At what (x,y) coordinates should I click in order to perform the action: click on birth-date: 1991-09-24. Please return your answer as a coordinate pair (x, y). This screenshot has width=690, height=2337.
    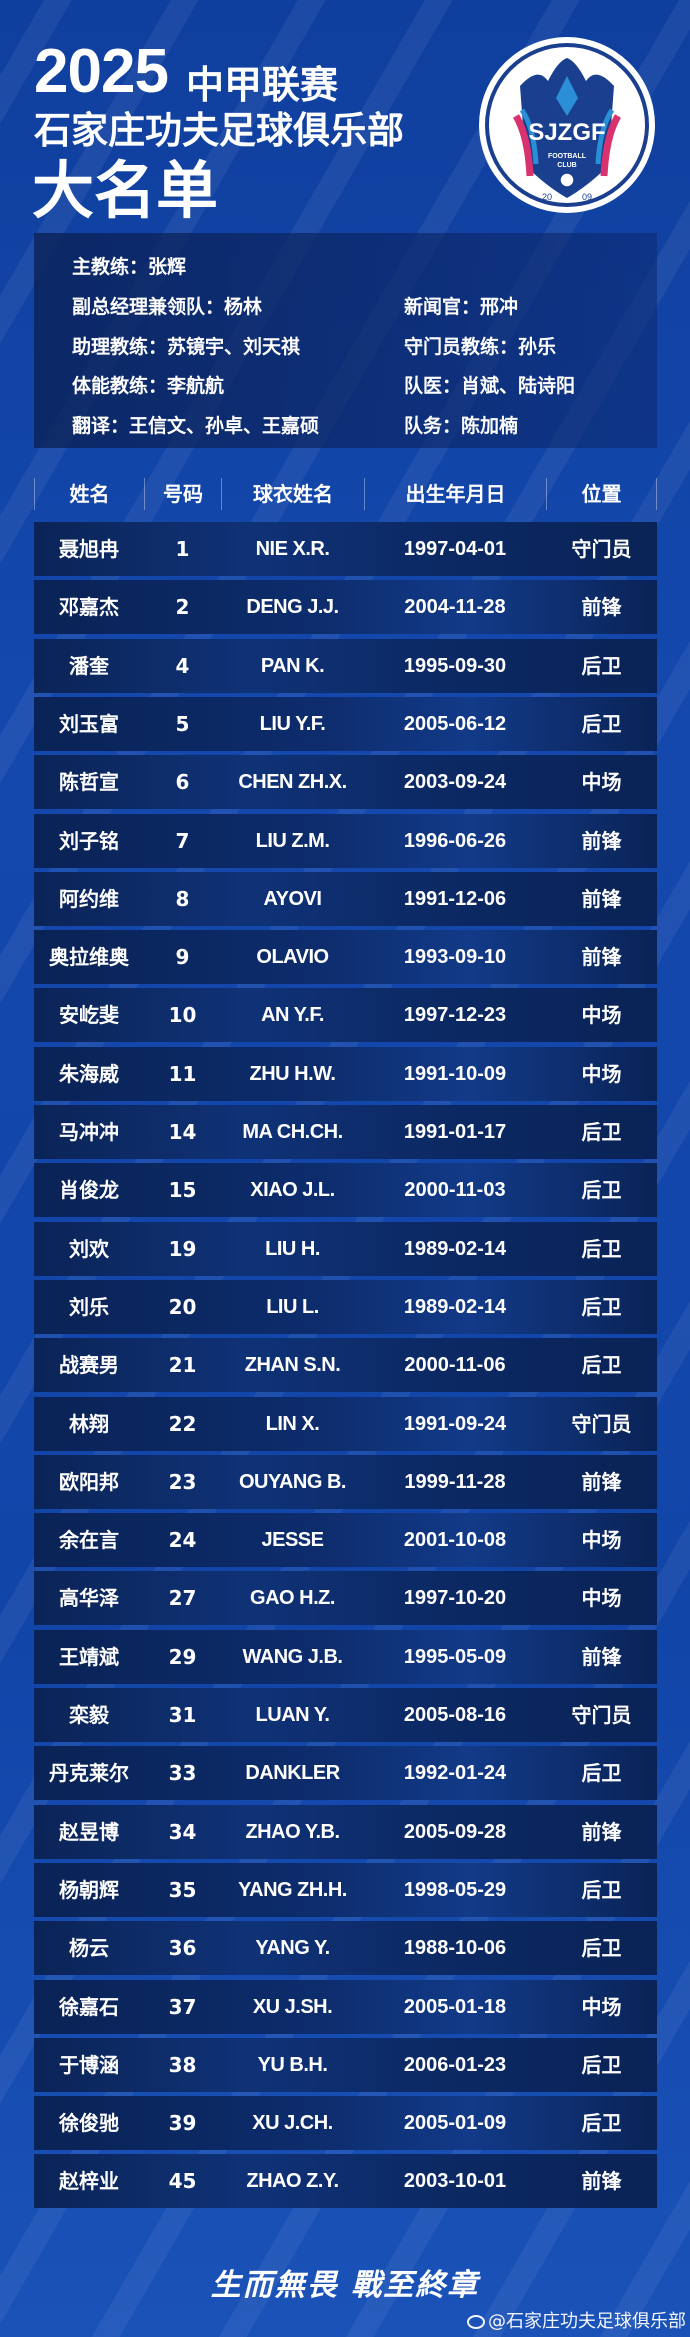
    Looking at the image, I should click on (455, 1423).